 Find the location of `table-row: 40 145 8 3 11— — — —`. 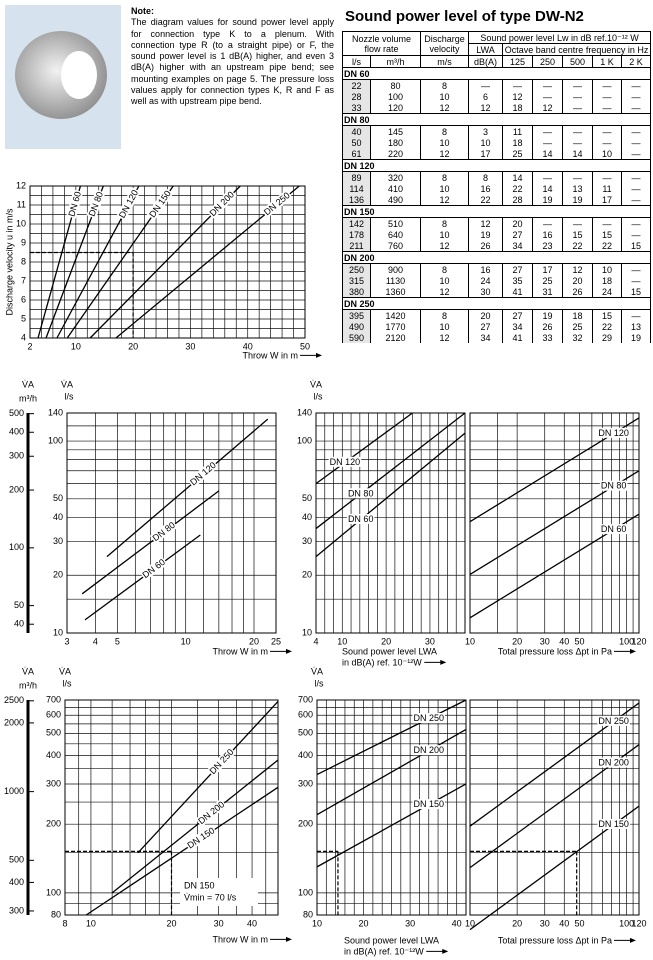

table-row: 40 145 8 3 11— — — — is located at coordinates (497, 131).